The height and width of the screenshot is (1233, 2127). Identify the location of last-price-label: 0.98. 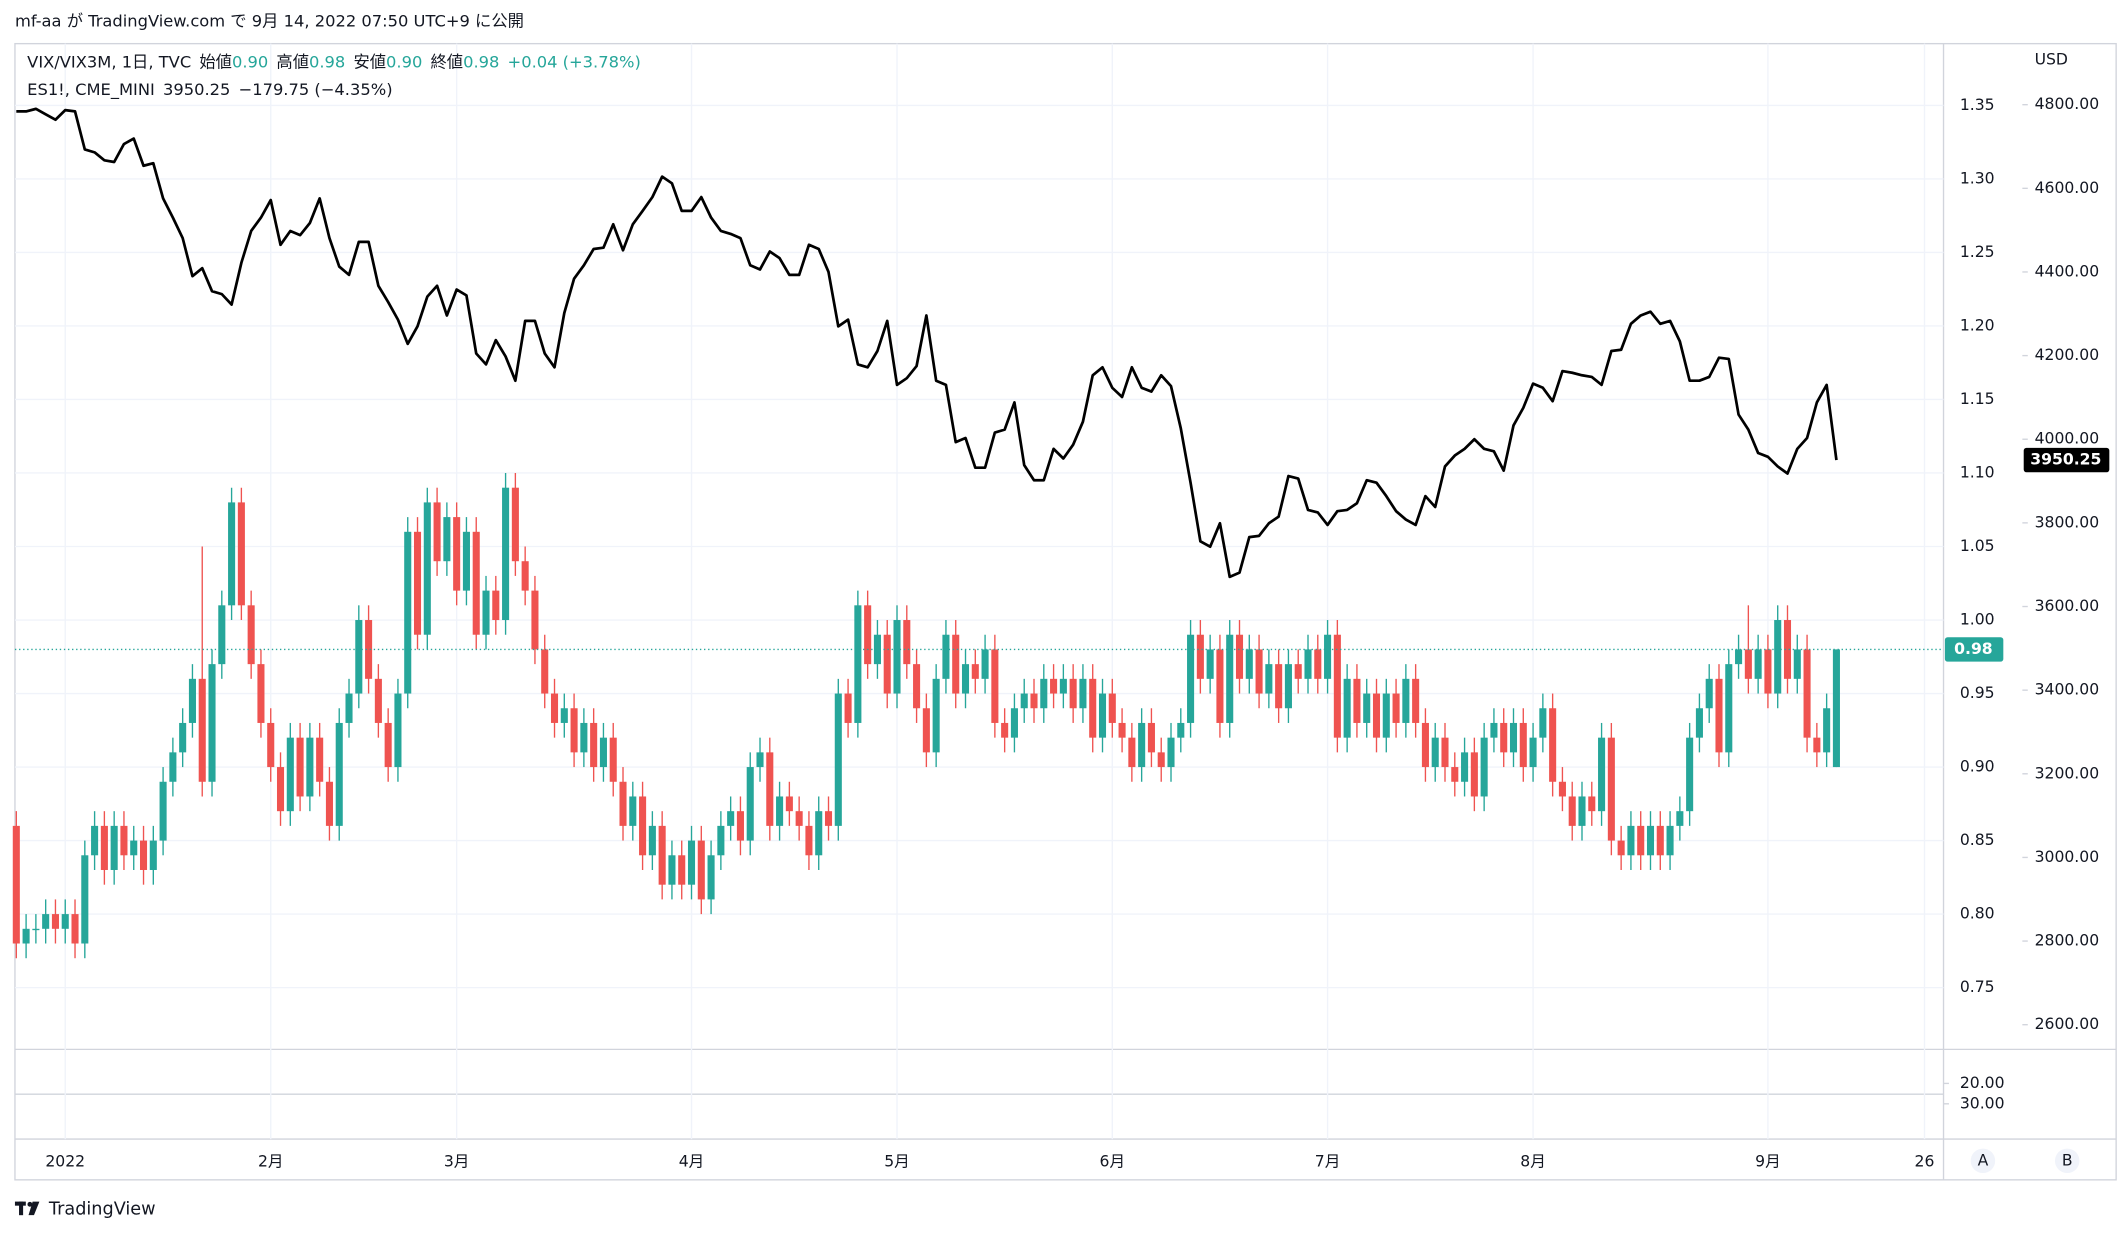
(1973, 649).